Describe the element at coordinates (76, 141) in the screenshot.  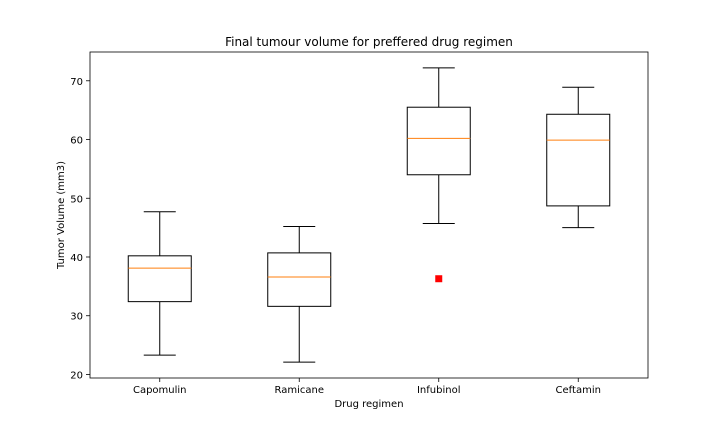
I see `y-tick-label: 60` at that location.